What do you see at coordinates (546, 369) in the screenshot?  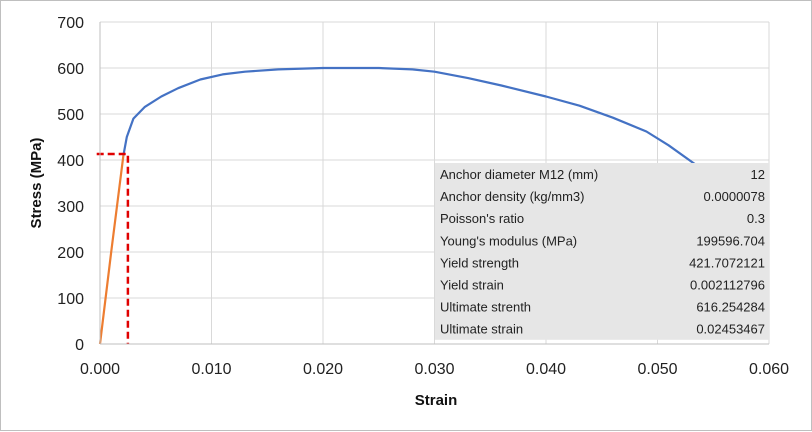 I see `x-tick-label: 0.040` at bounding box center [546, 369].